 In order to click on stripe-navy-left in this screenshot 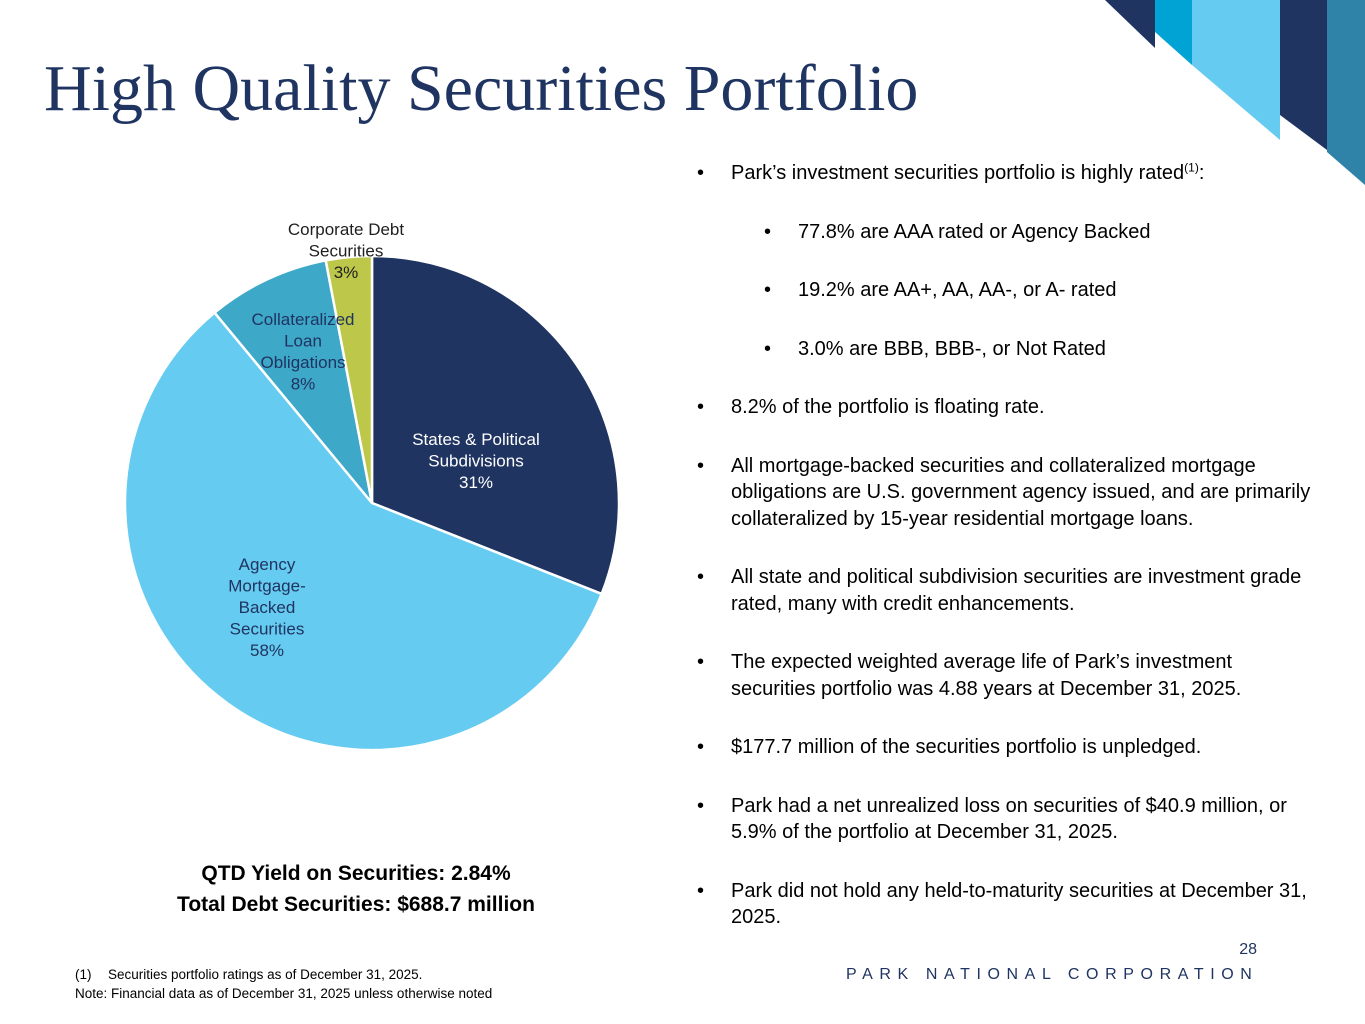, I will do `click(1130, 24)`.